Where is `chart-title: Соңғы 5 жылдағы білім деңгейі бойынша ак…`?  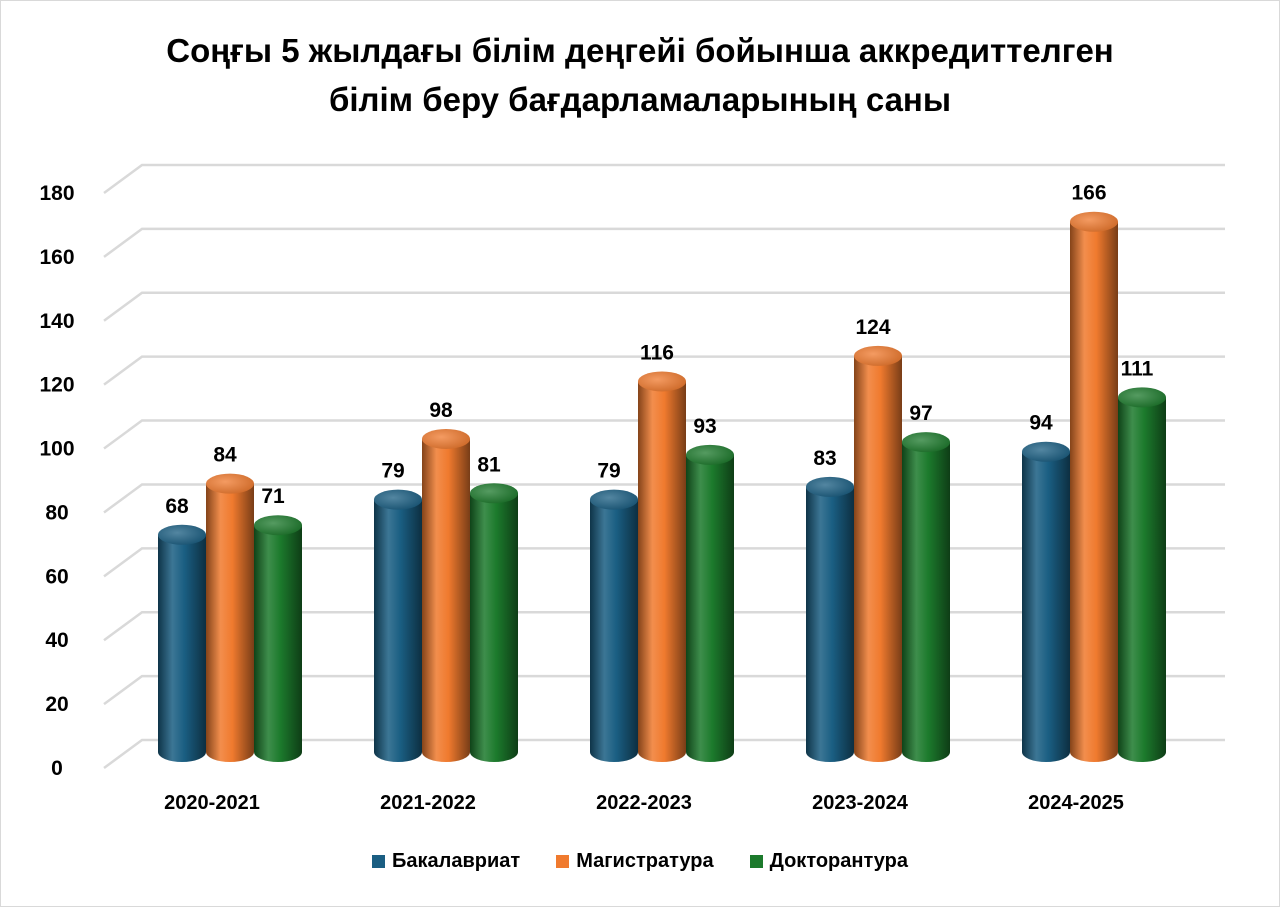 chart-title: Соңғы 5 жылдағы білім деңгейі бойынша ак… is located at coordinates (640, 75).